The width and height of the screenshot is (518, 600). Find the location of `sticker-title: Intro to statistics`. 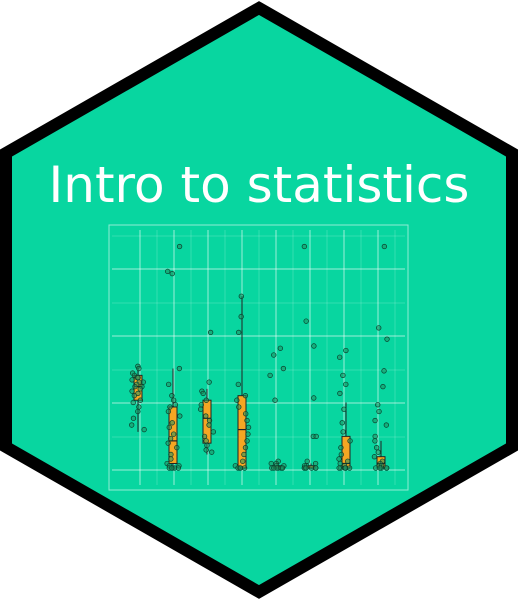

sticker-title: Intro to statistics is located at coordinates (259, 185).